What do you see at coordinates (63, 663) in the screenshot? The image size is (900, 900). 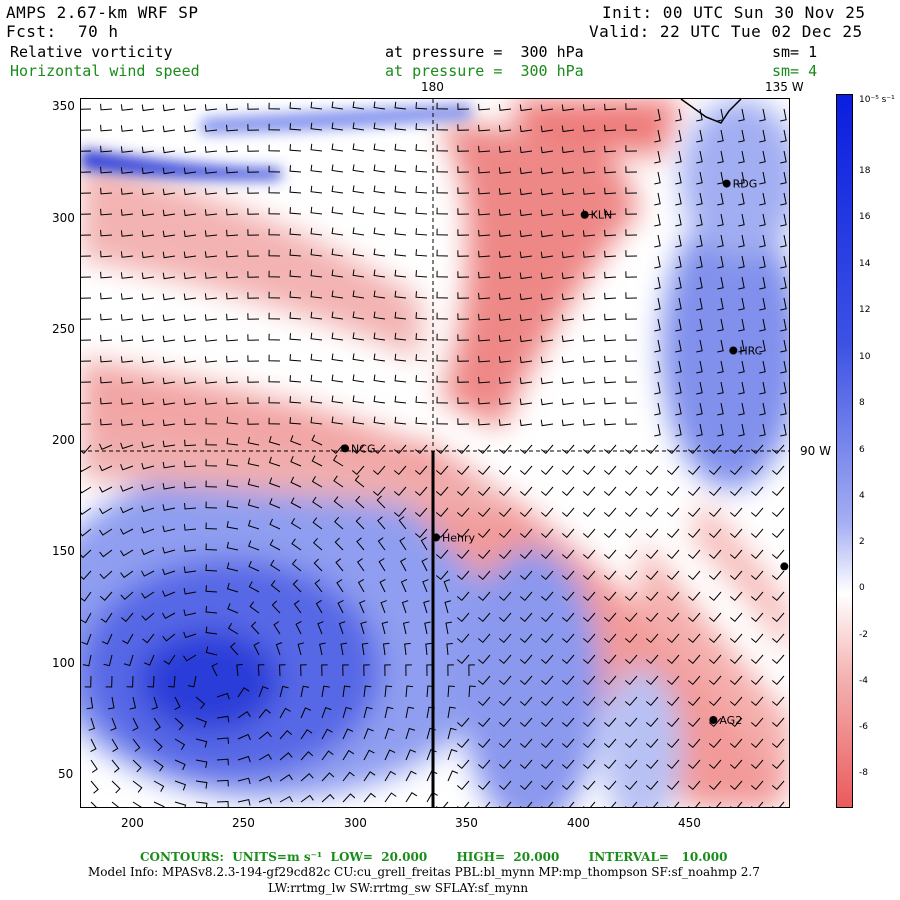 I see `y-tick-label: 100` at bounding box center [63, 663].